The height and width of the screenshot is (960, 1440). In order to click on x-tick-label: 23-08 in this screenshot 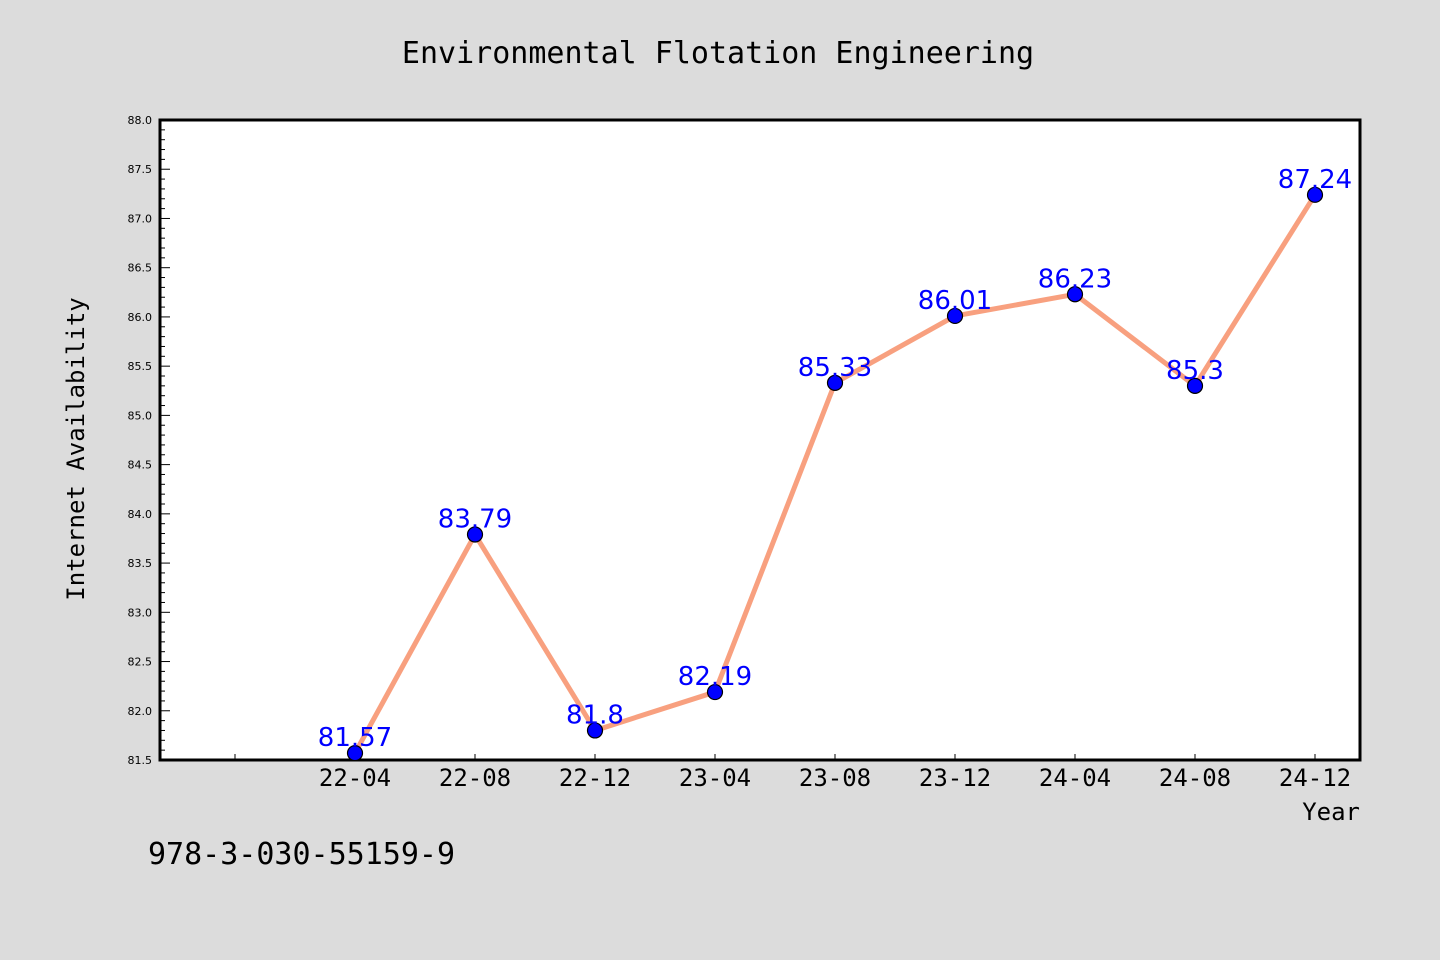, I will do `click(835, 778)`.